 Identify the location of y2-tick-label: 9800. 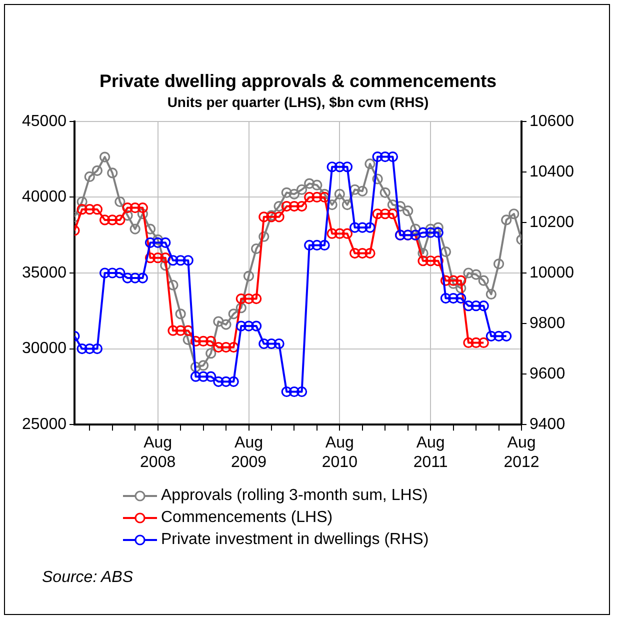
(548, 323).